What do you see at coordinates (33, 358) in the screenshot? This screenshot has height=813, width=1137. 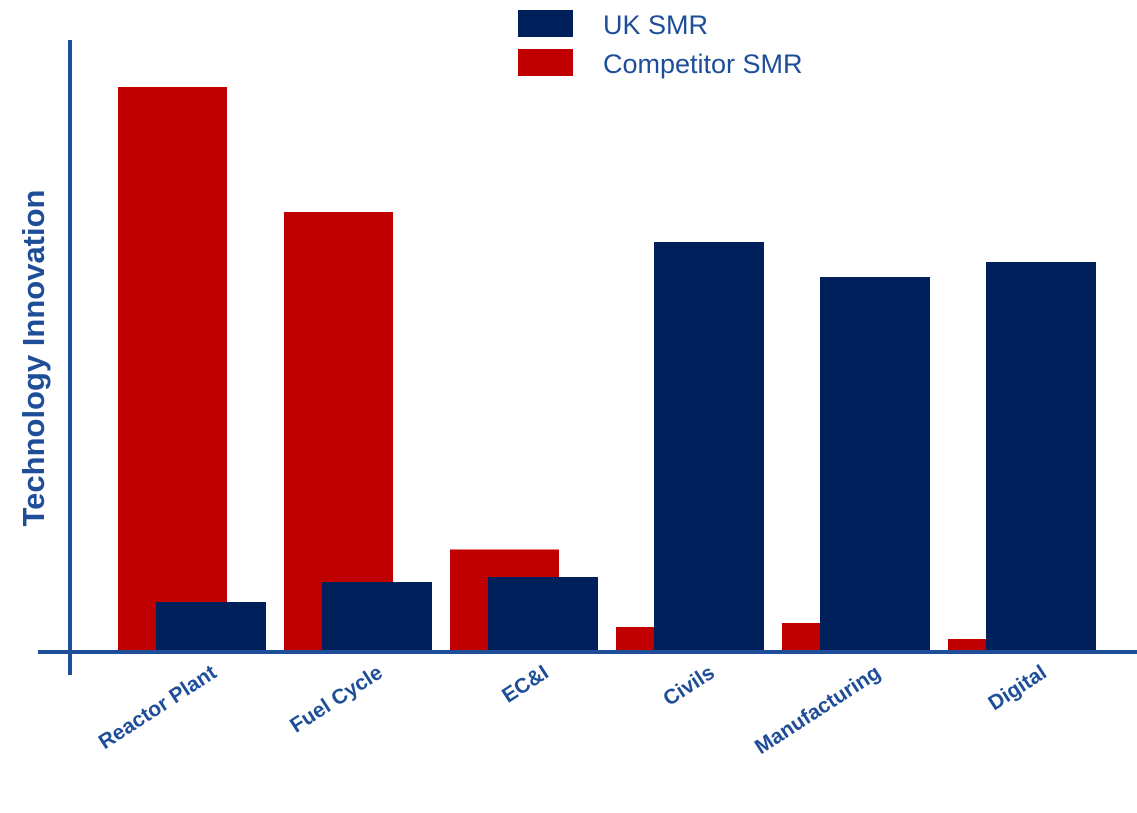 I see `y-axis-title: Technology Innovation` at bounding box center [33, 358].